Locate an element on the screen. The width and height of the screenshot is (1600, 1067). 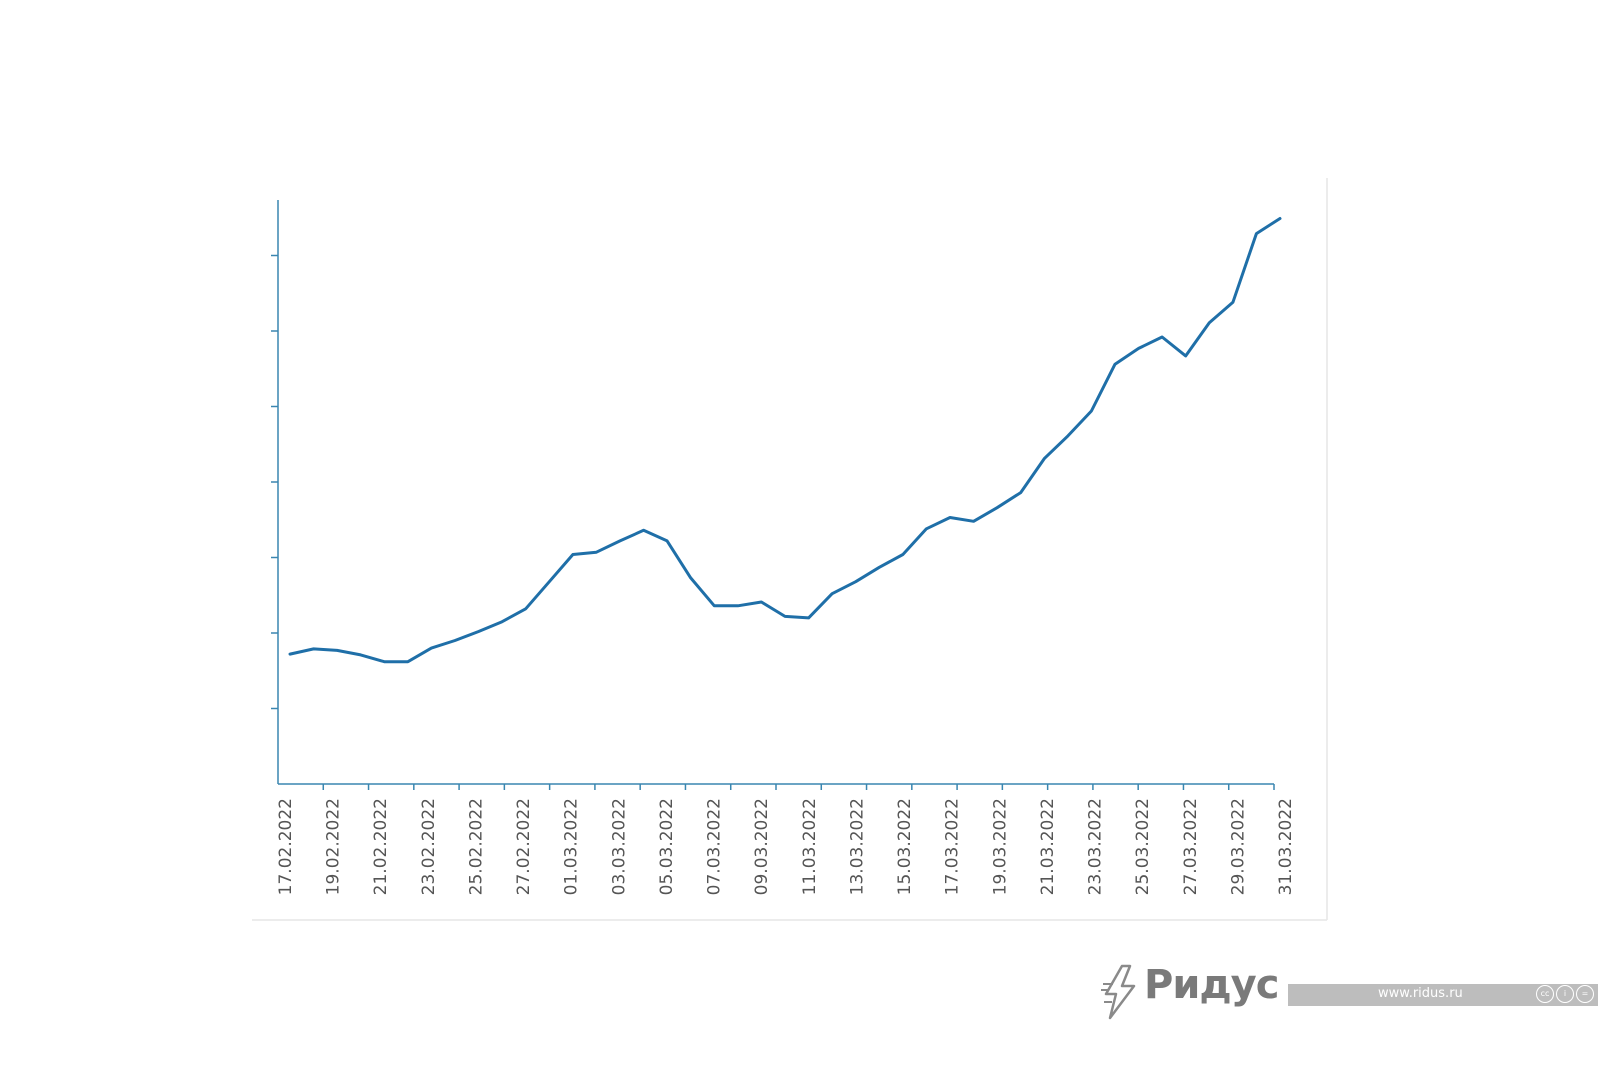
x-tick-label: 27.03.2022 is located at coordinates (1191, 846).